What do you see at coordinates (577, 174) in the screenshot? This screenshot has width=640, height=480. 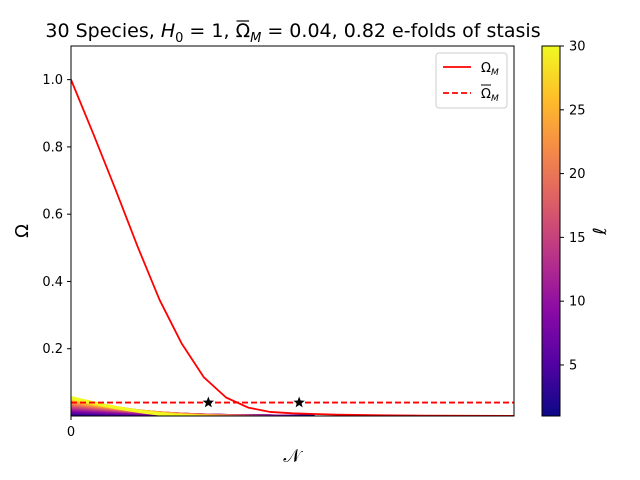 I see `colorbar-tick-label: 20` at bounding box center [577, 174].